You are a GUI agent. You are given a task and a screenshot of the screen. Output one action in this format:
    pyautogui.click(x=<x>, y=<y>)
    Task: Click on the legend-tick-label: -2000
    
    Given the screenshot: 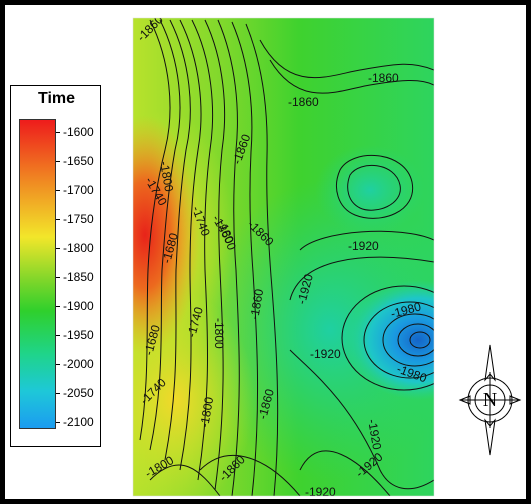 What is the action you would take?
    pyautogui.click(x=78, y=364)
    